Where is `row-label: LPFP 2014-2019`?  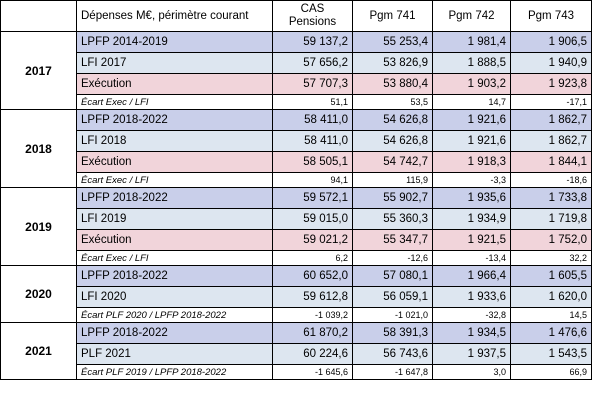 row-label: LPFP 2014-2019 is located at coordinates (174, 42).